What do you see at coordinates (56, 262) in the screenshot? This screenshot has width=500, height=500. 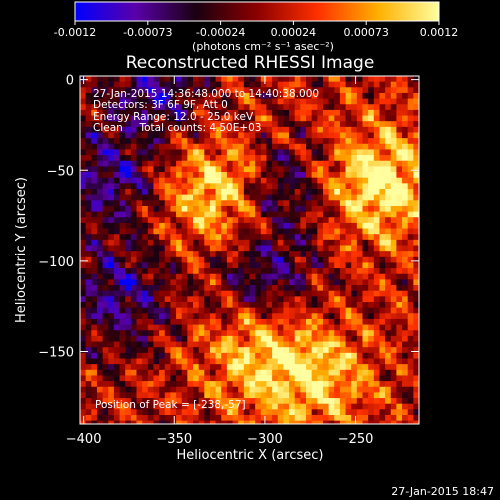 I see `y-tick-label: −100` at bounding box center [56, 262].